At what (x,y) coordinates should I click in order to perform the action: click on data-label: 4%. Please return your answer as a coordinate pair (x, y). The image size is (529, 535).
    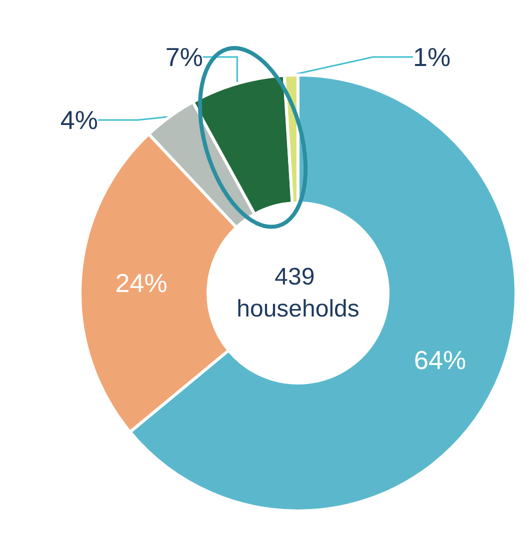
    Looking at the image, I should click on (79, 120).